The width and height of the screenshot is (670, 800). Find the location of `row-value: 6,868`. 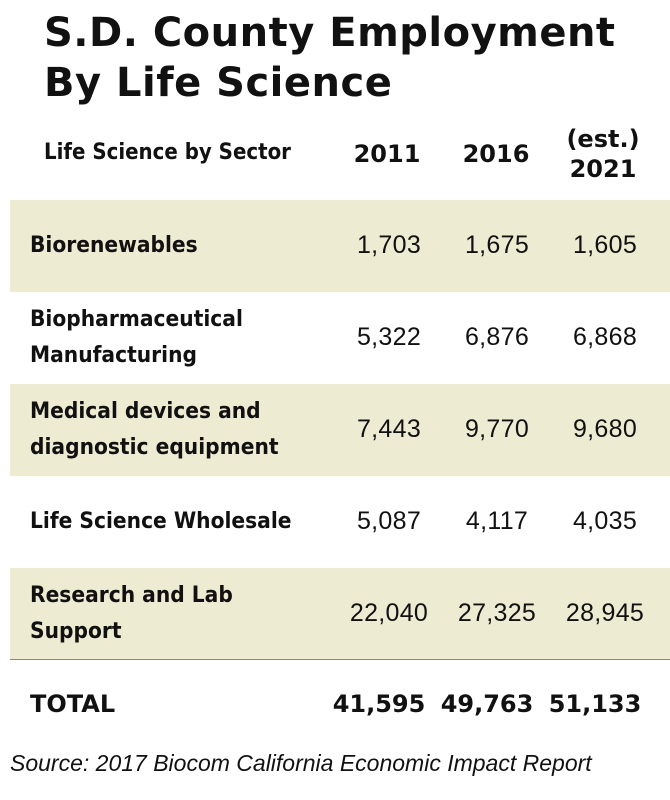

row-value: 6,868 is located at coordinates (605, 337).